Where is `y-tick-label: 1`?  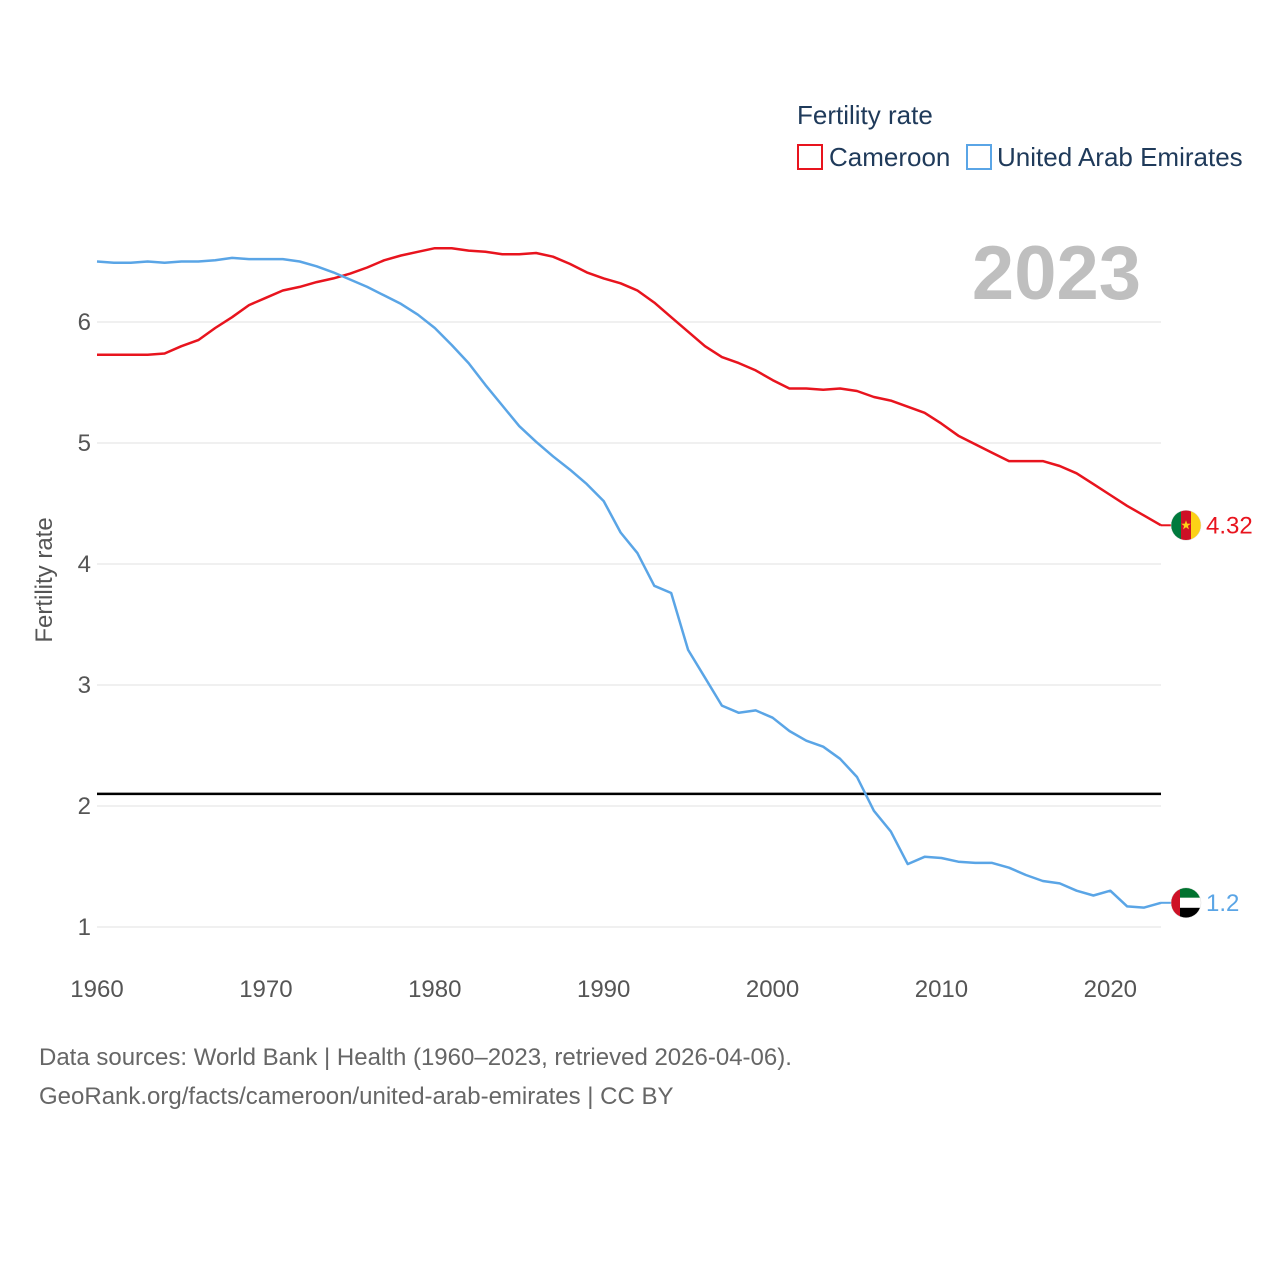 y-tick-label: 1 is located at coordinates (84, 927).